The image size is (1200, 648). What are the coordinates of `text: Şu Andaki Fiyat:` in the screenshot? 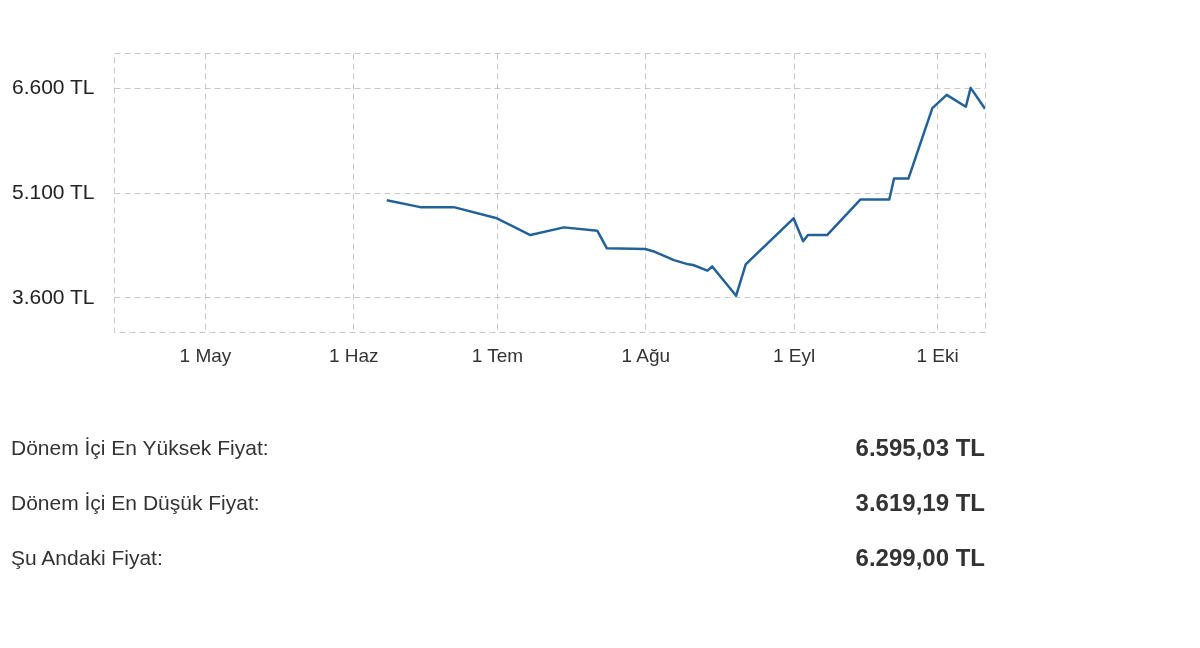 It's located at (87, 557).